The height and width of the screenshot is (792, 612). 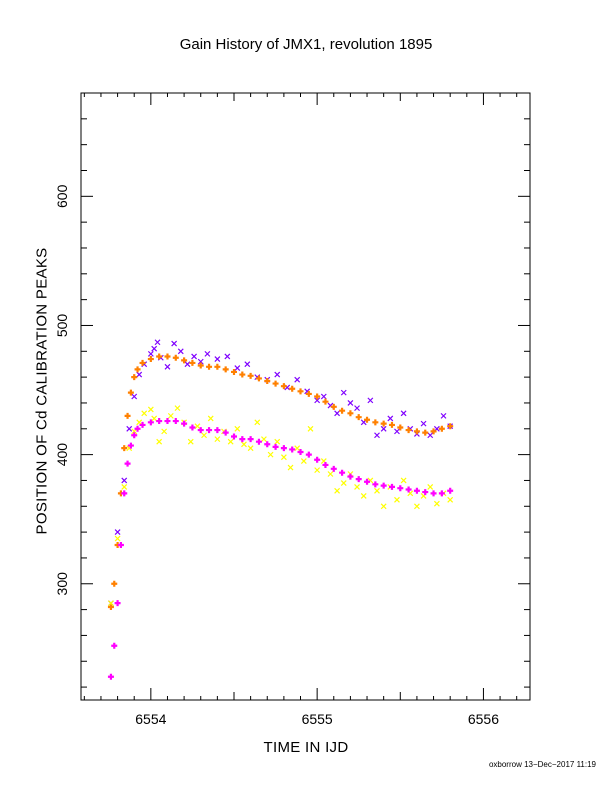 What do you see at coordinates (542, 764) in the screenshot?
I see `credit-stamp: oxborrow 13−Dec−2017 11:19` at bounding box center [542, 764].